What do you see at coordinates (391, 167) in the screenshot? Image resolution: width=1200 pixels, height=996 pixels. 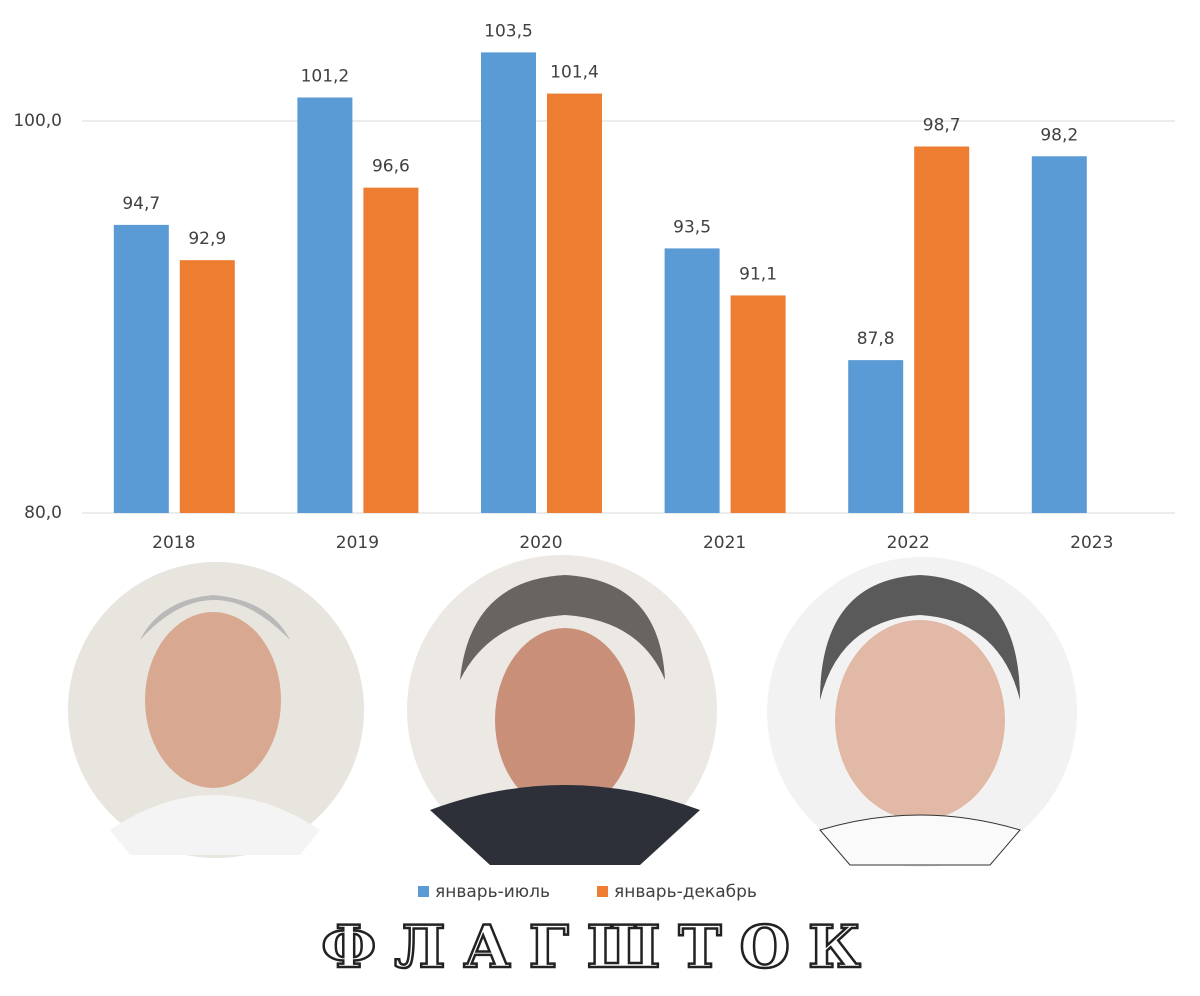 I see `value-label: 96,6` at bounding box center [391, 167].